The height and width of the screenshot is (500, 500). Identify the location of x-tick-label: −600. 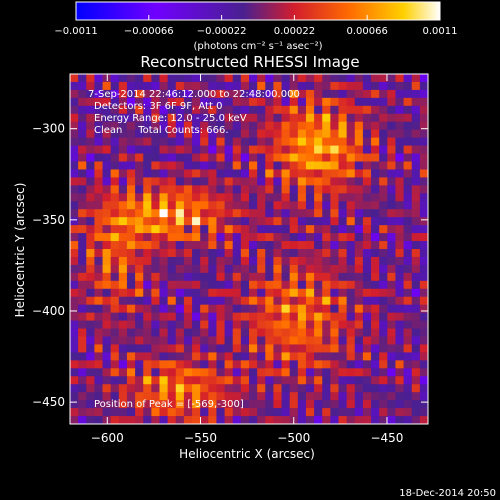
(107, 438).